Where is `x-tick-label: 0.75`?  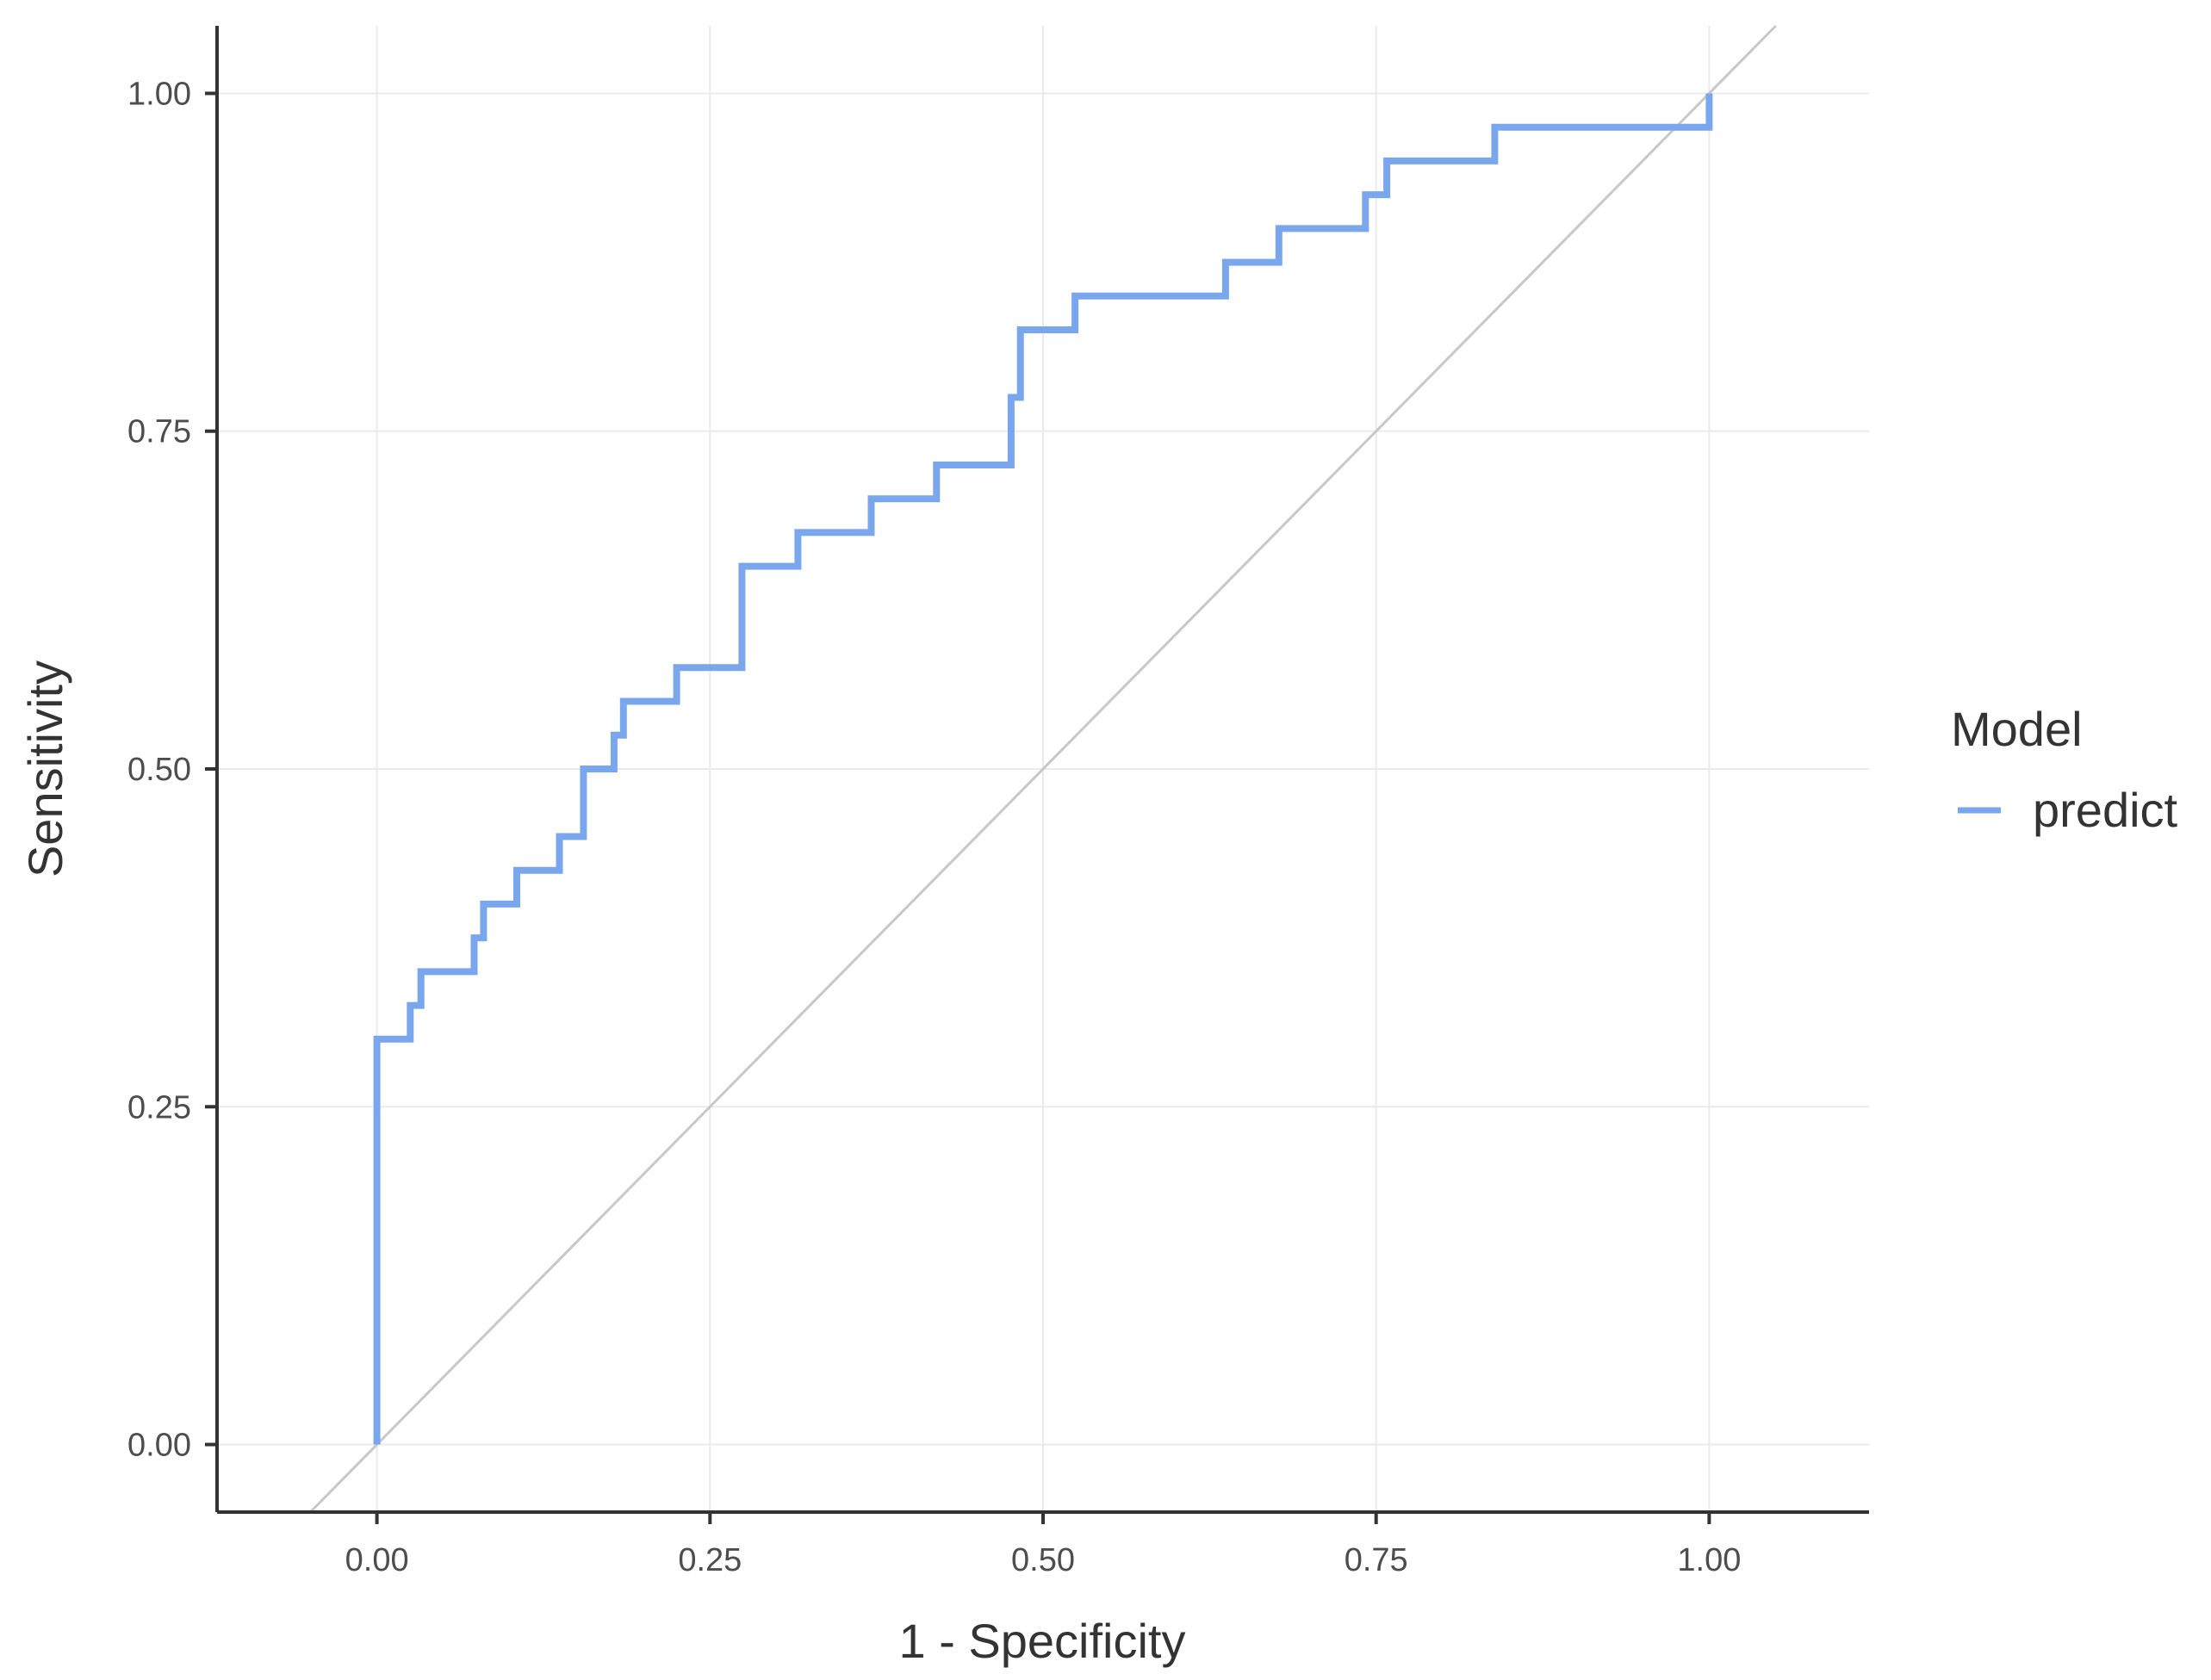 x-tick-label: 0.75 is located at coordinates (1376, 1560).